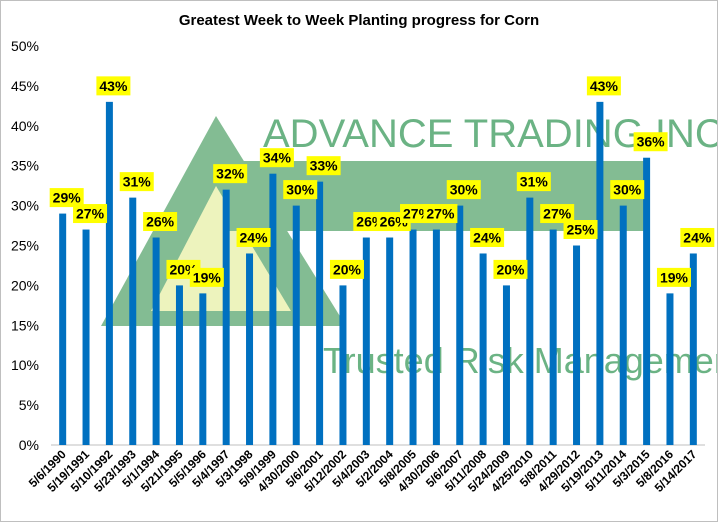 This screenshot has height=522, width=718. I want to click on data-label: 36%, so click(651, 142).